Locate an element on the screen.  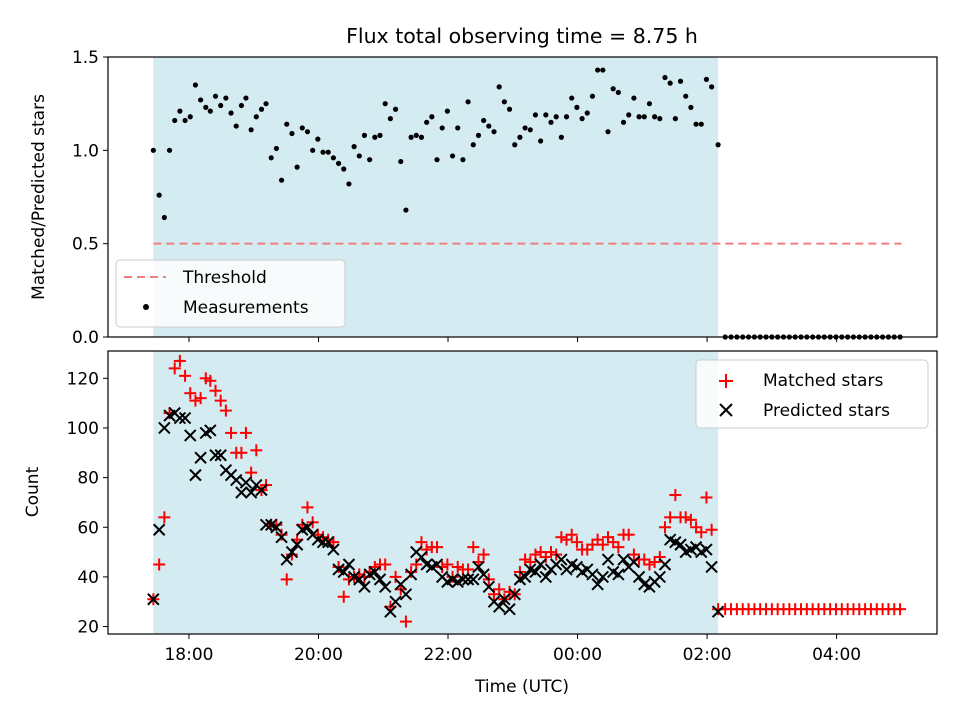
count-legend-box is located at coordinates (812, 394).